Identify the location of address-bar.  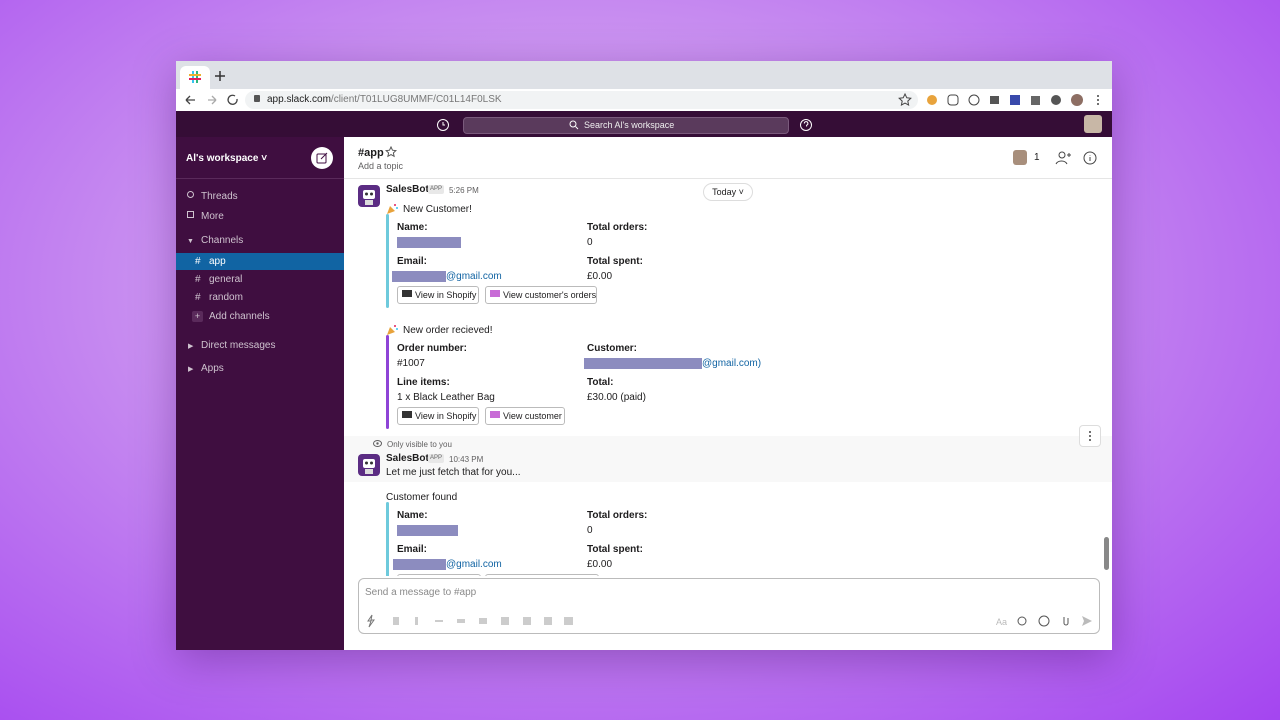
(581, 100).